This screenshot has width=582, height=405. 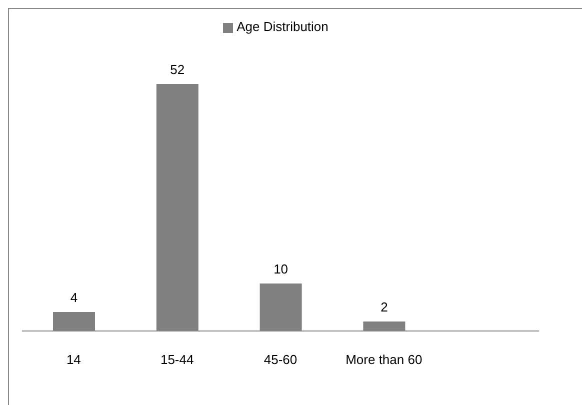 What do you see at coordinates (177, 69) in the screenshot?
I see `data-label: 52` at bounding box center [177, 69].